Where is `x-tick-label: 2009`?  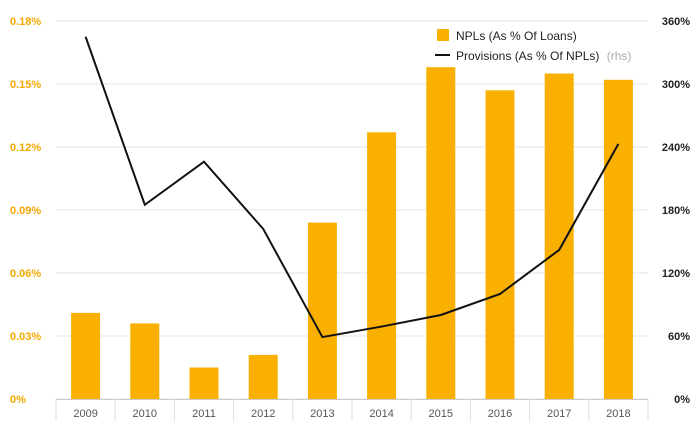
x-tick-label: 2009 is located at coordinates (85, 414).